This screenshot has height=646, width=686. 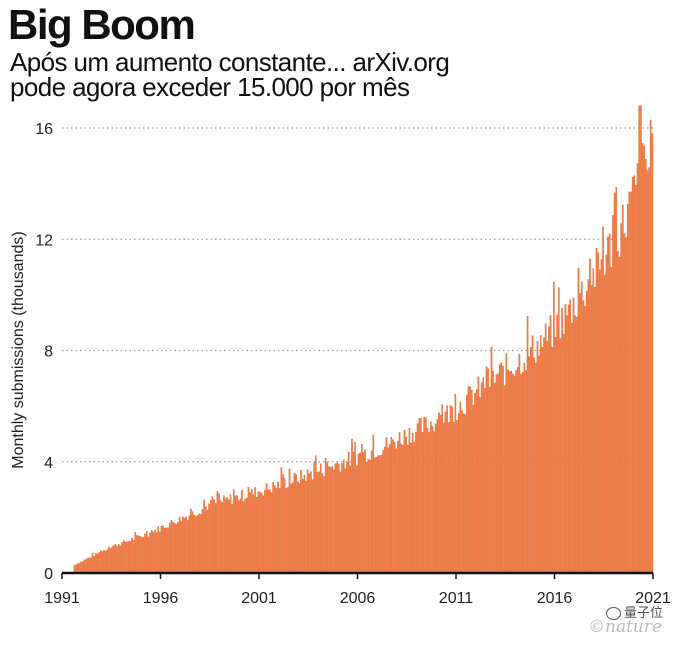 I want to click on y-tick-label: 16, so click(x=44, y=129).